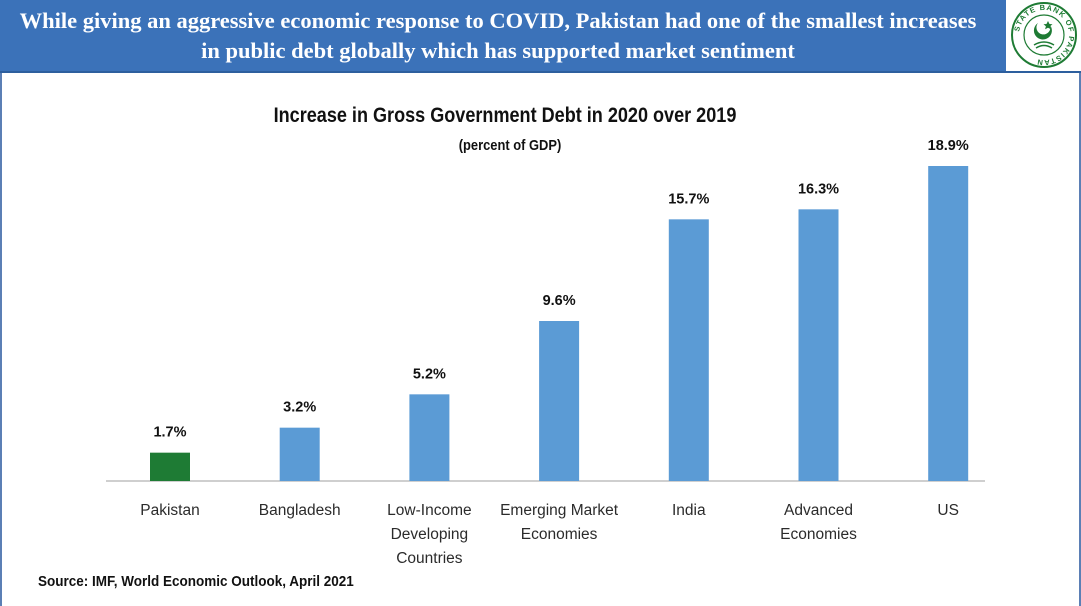 The height and width of the screenshot is (606, 1081). I want to click on sbp-logo: STATE BANK OF PAKISTAN, so click(1043, 35).